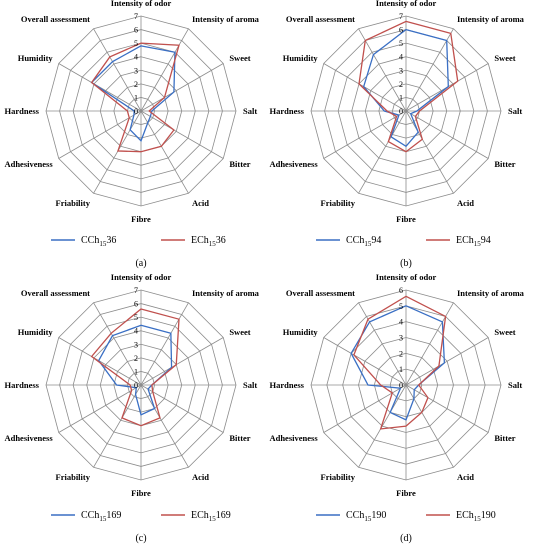 This screenshot has height=549, width=550. Describe the element at coordinates (403, 241) in the screenshot. I see `legend: CCh1594 ECh1594` at that location.